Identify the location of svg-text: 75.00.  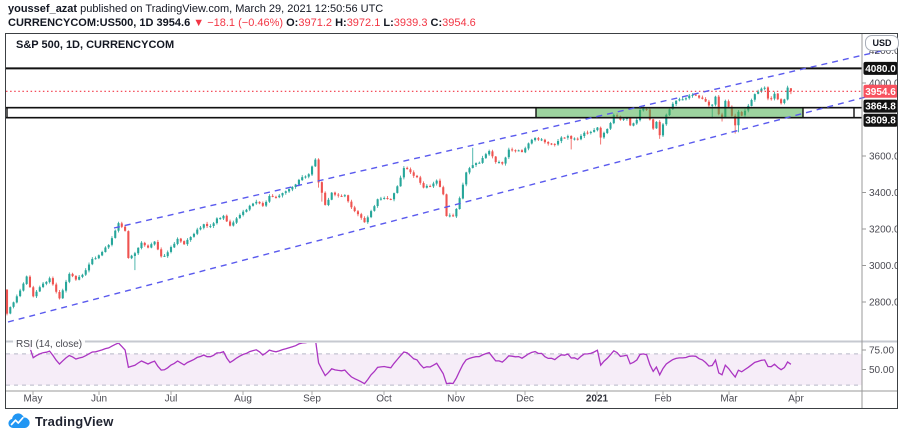
(881, 351).